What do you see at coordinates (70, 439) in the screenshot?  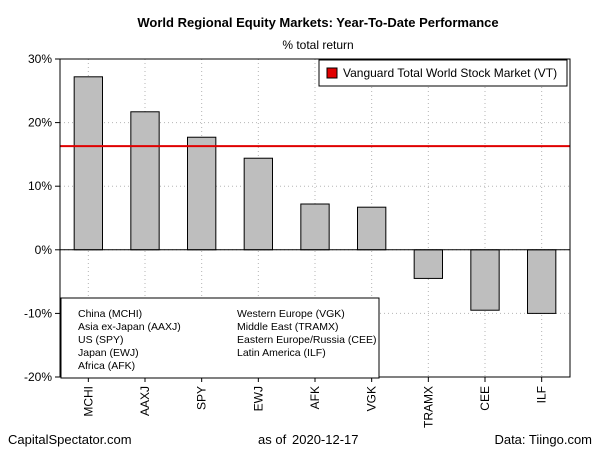 I see `footer-site: CapitalSpectator.com` at bounding box center [70, 439].